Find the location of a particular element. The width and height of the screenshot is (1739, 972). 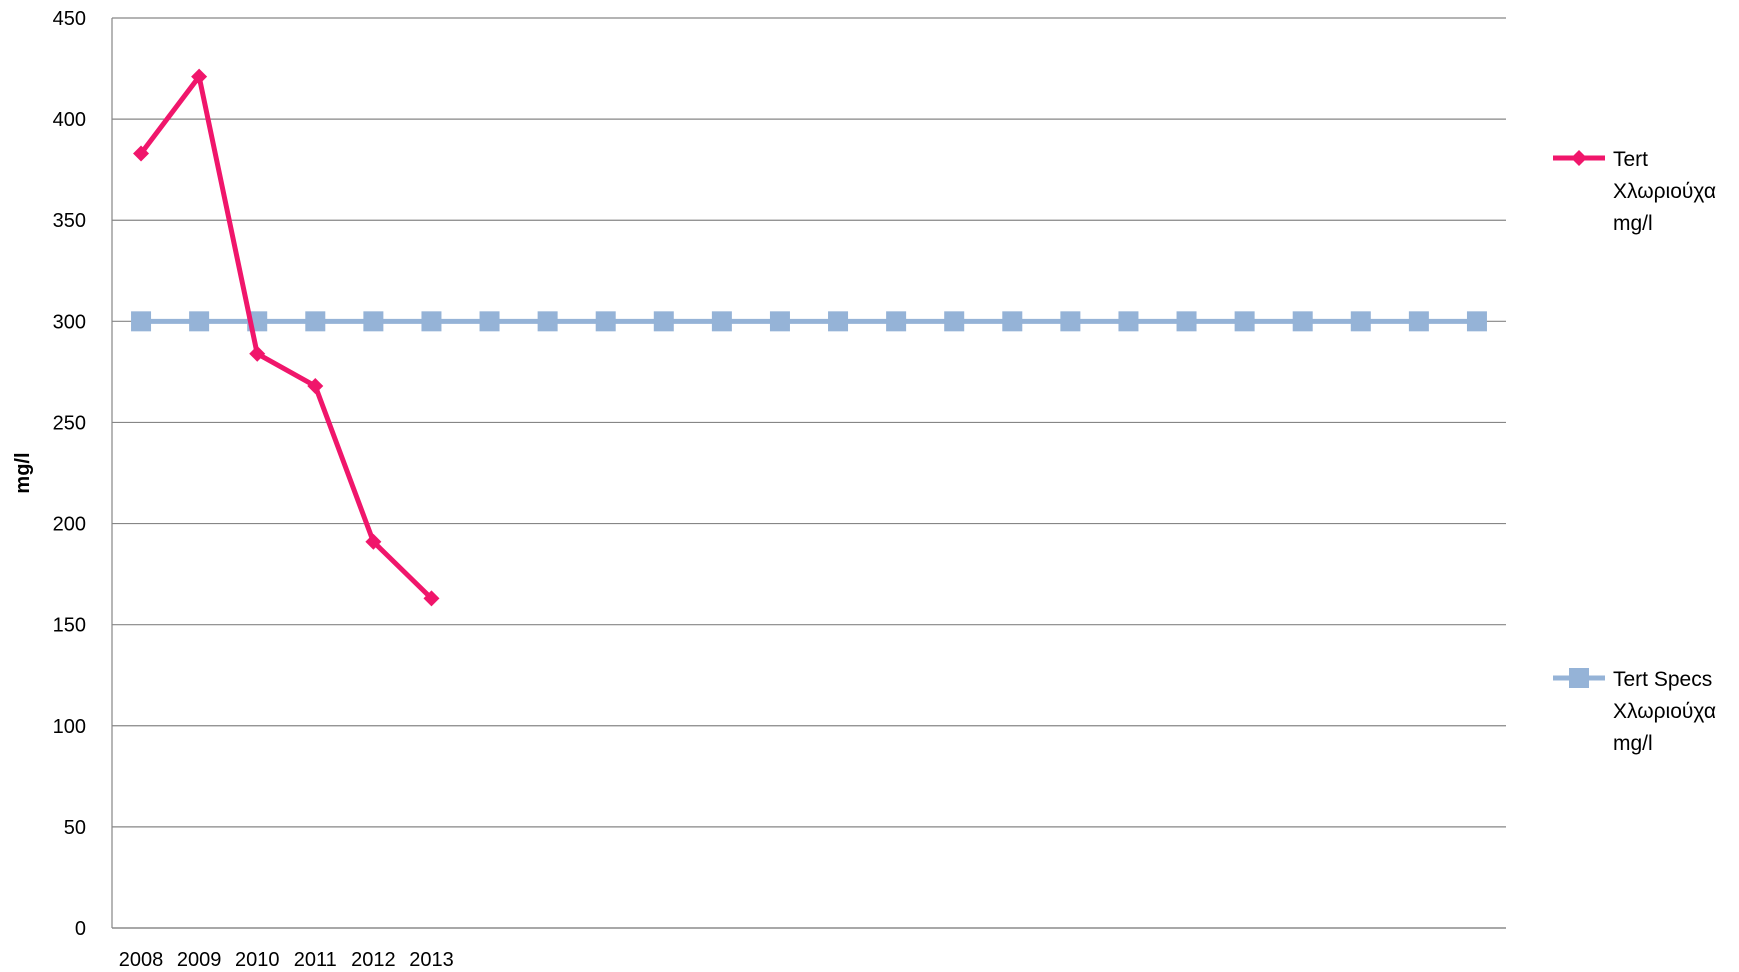

series-line is located at coordinates (286, 337).